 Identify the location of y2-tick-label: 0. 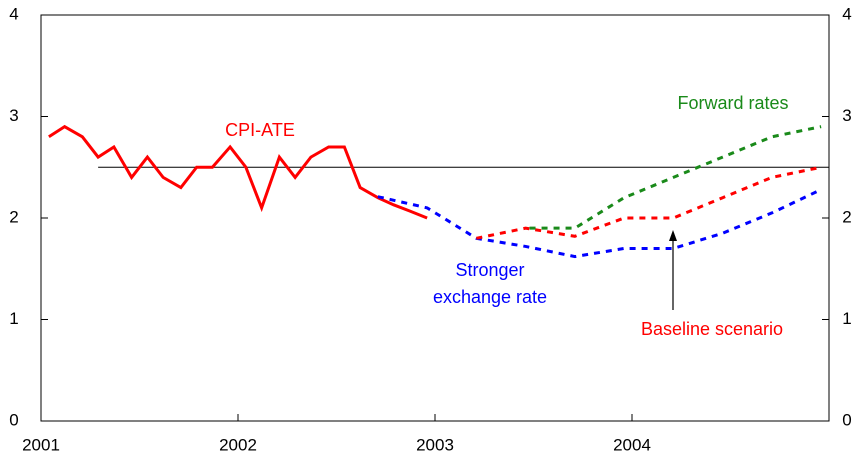
(846, 419).